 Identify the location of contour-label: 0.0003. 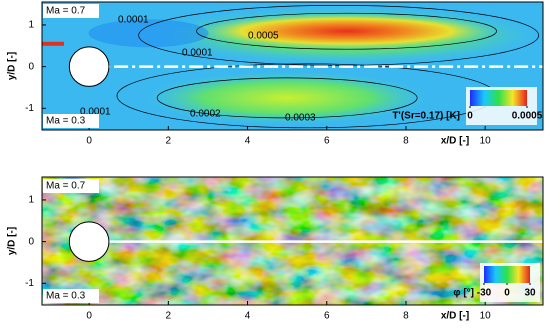
(300, 118).